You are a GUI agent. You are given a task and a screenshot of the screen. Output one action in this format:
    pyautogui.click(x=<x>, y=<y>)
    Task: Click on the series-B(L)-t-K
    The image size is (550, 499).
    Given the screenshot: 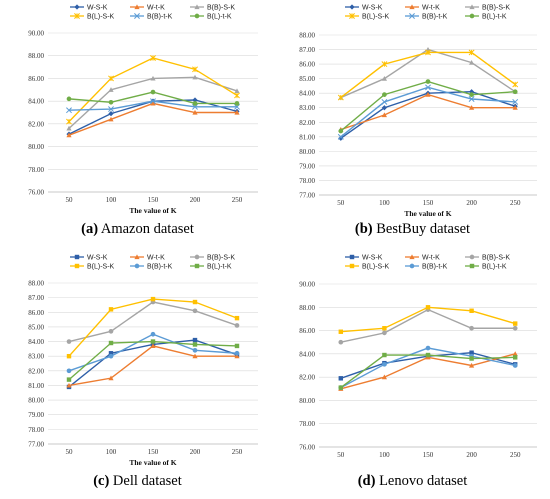 What is the action you would take?
    pyautogui.click(x=428, y=371)
    